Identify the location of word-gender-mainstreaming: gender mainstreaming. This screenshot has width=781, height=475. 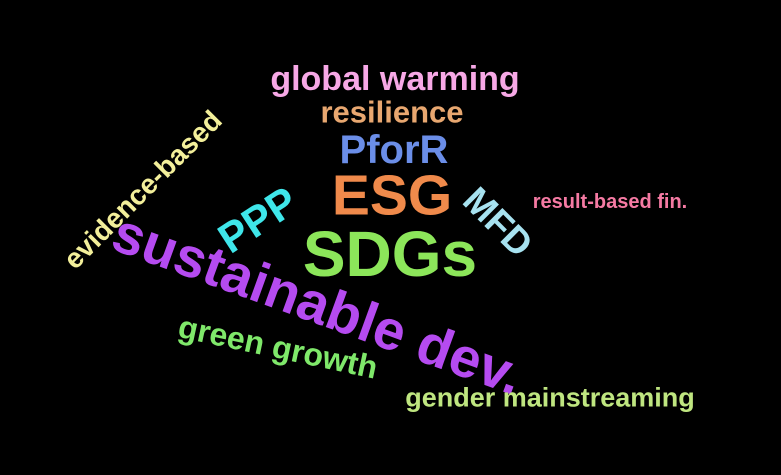
(550, 397).